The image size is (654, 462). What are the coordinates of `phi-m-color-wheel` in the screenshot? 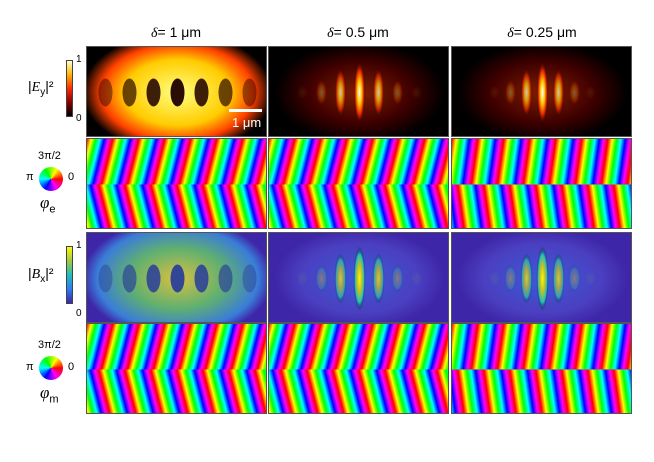 It's located at (51, 368).